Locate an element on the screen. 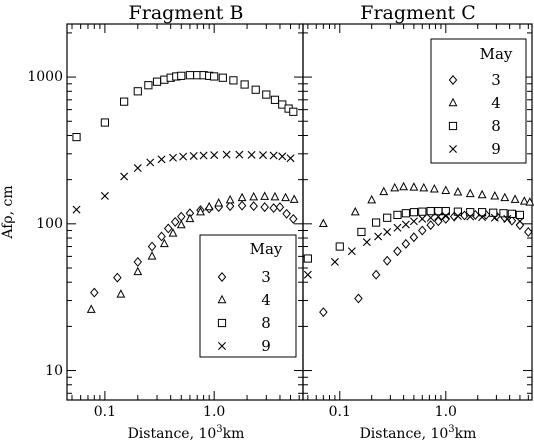  legend-markers-fragment-b is located at coordinates (222, 311).